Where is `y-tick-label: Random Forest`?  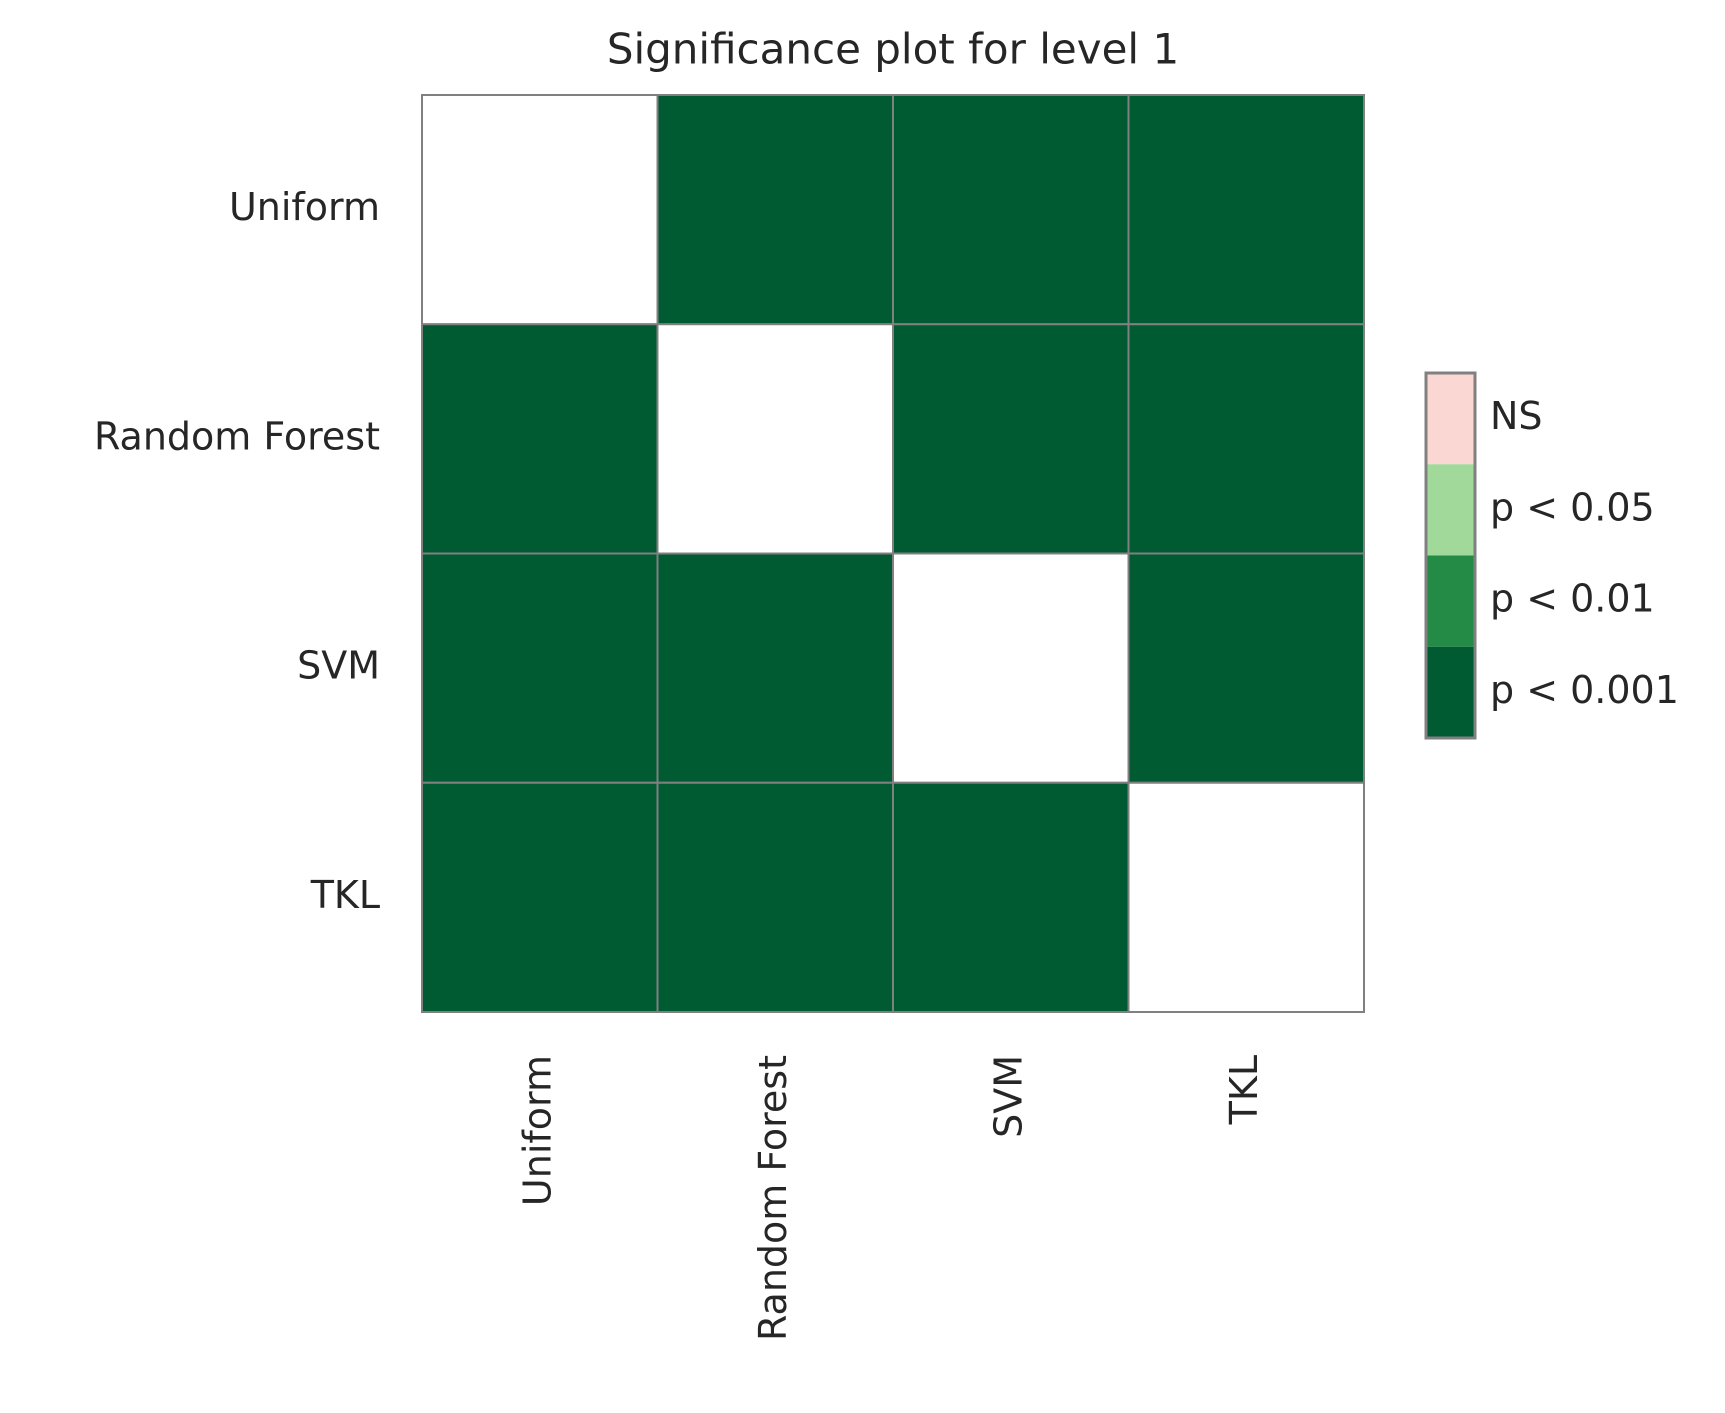 y-tick-label: Random Forest is located at coordinates (237, 436).